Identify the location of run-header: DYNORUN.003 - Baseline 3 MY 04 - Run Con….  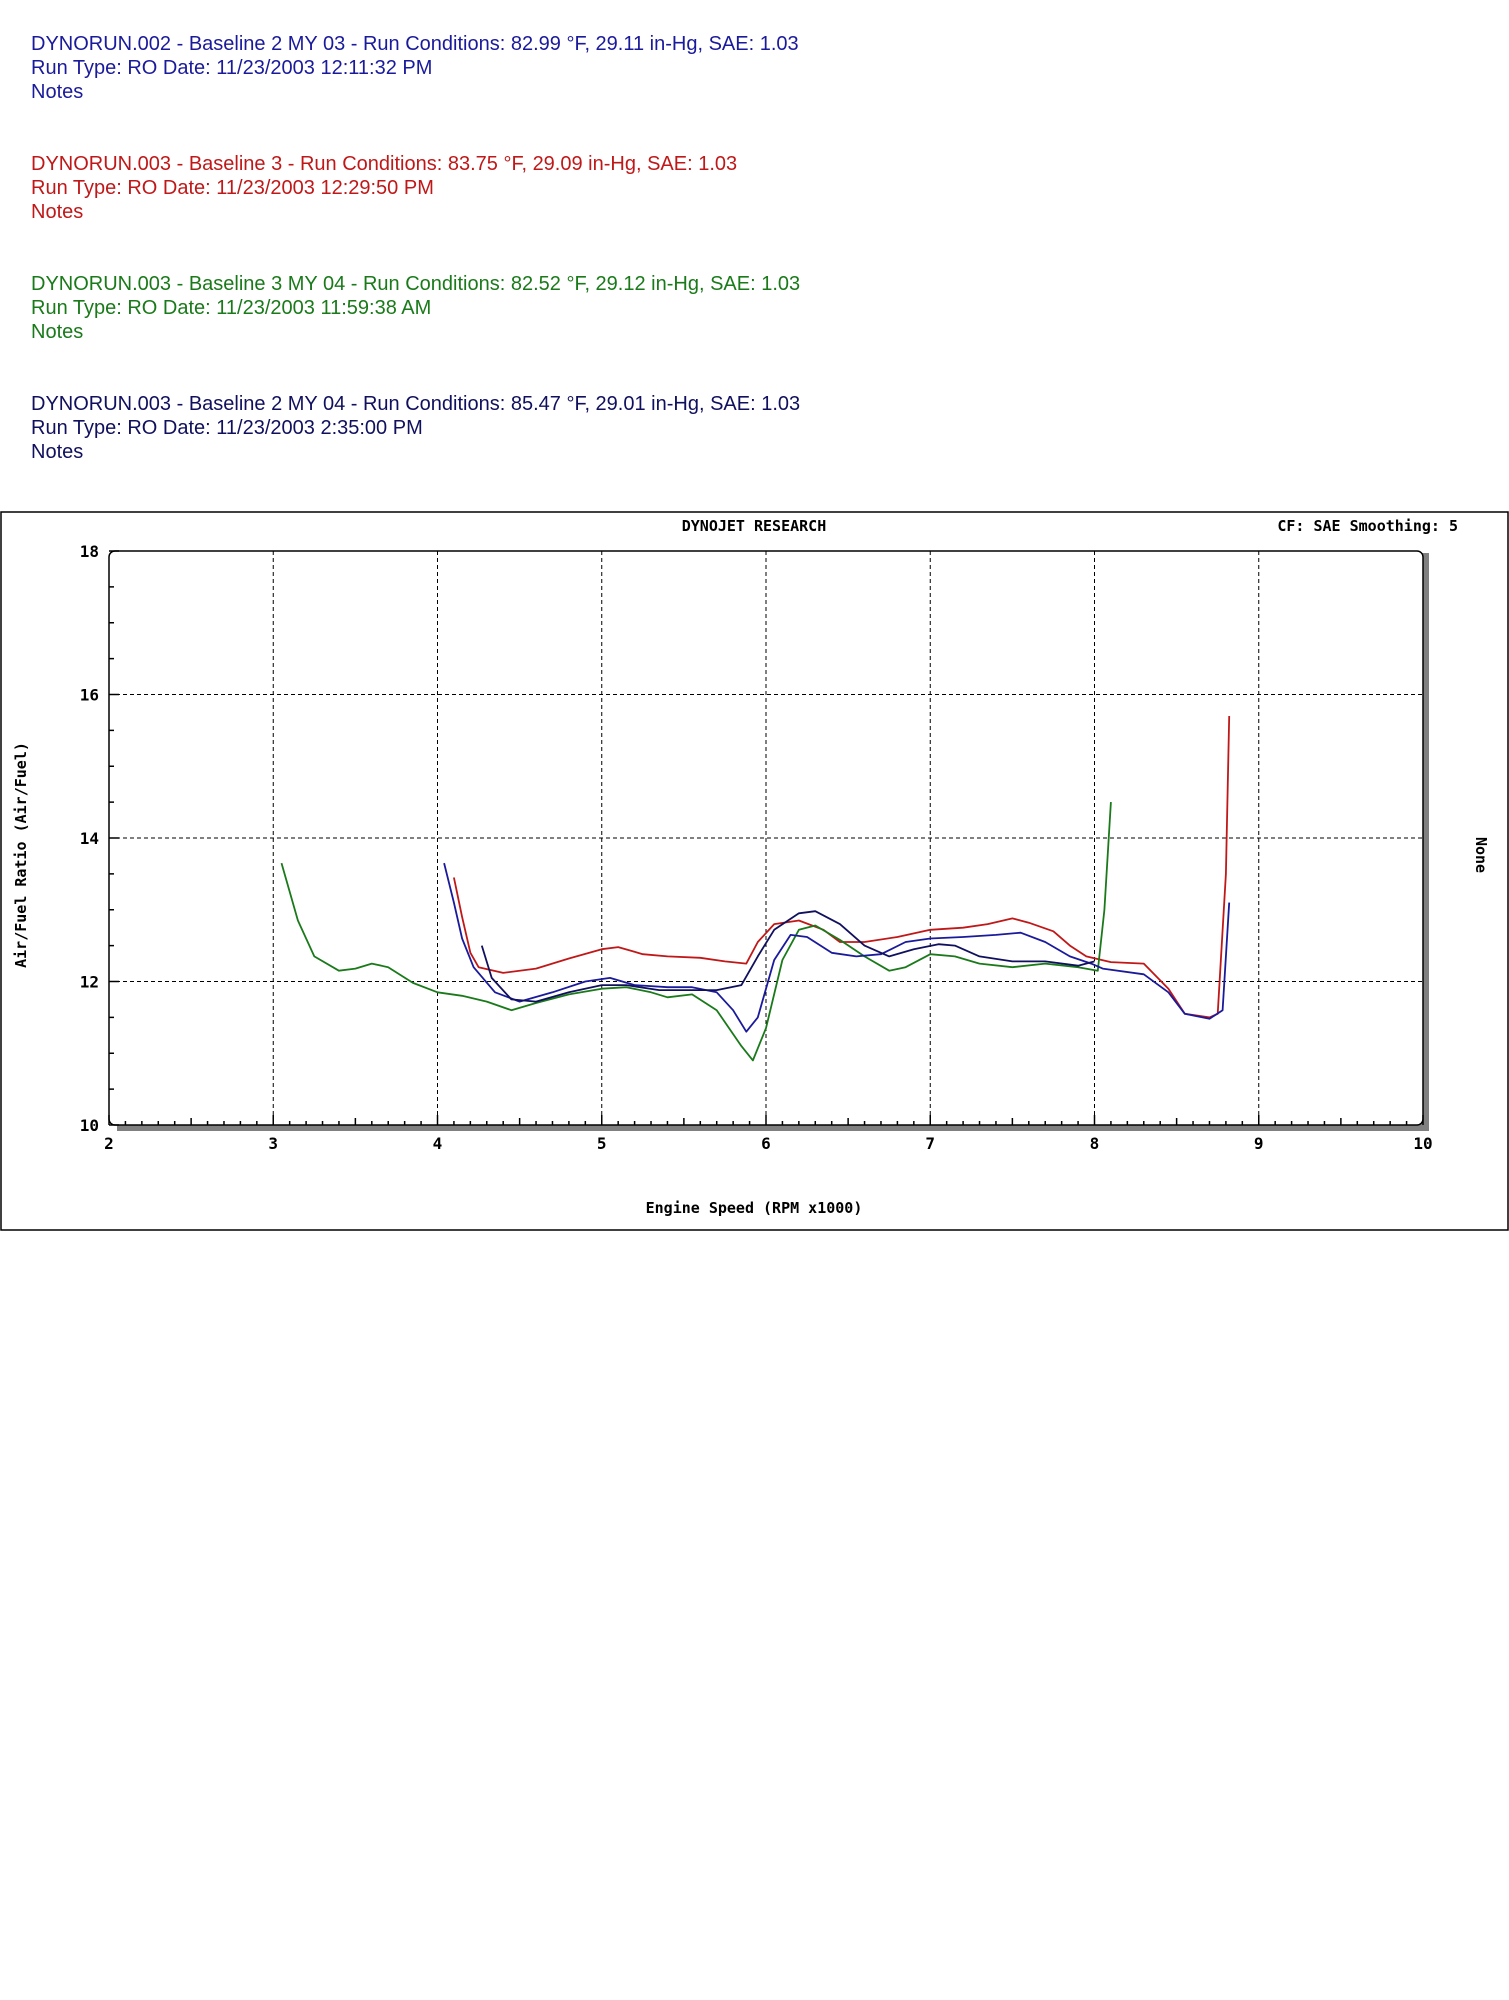
(416, 284).